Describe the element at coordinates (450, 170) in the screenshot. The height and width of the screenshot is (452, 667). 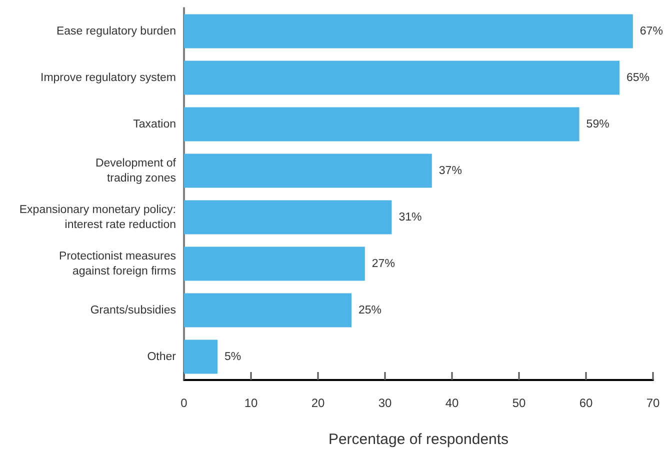
I see `data-label: 37%` at that location.